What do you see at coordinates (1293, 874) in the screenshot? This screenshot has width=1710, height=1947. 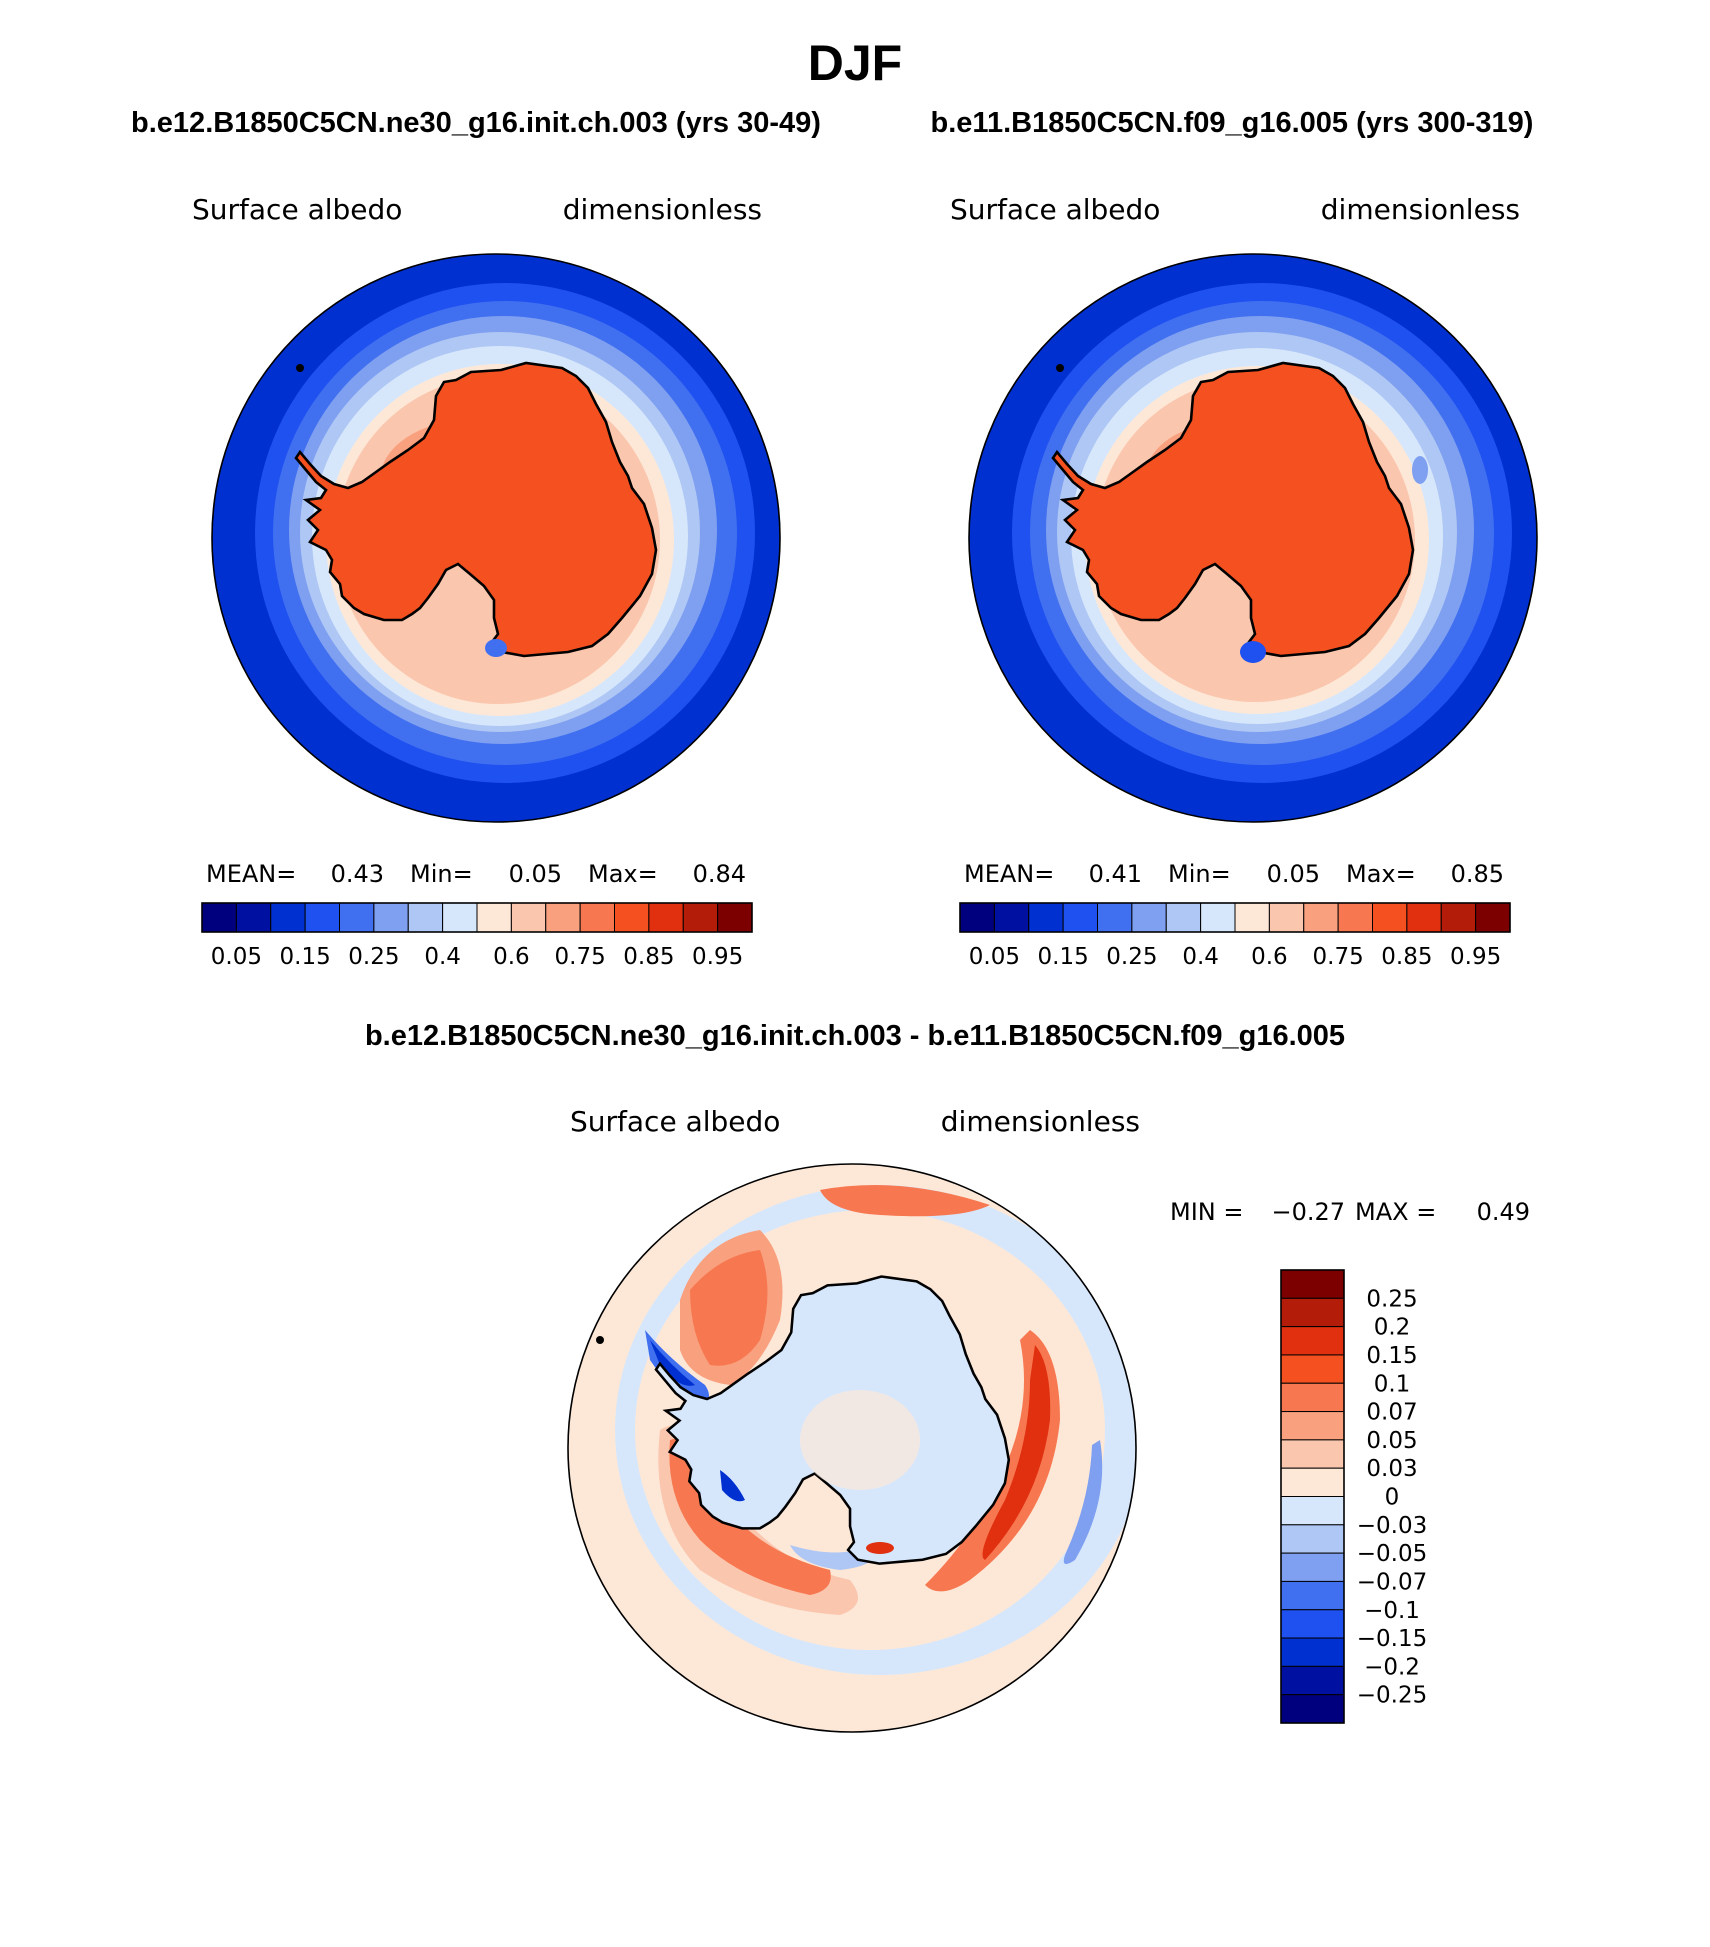 I see `min-value-right: 0.05` at bounding box center [1293, 874].